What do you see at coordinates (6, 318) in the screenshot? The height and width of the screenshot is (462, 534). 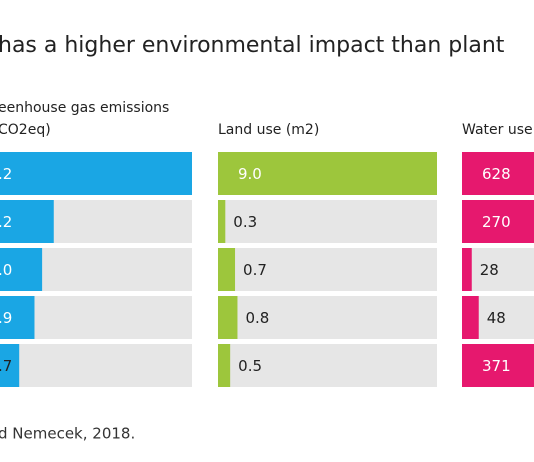 I see `value-label: .9` at bounding box center [6, 318].